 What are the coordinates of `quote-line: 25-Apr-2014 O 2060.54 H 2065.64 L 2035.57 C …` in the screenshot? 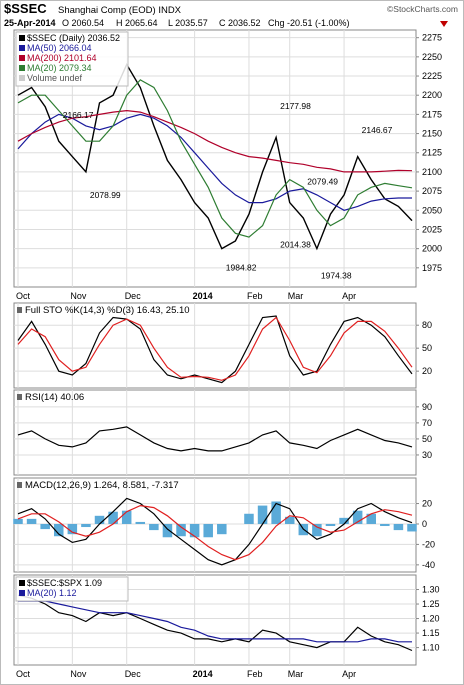 It's located at (177, 23).